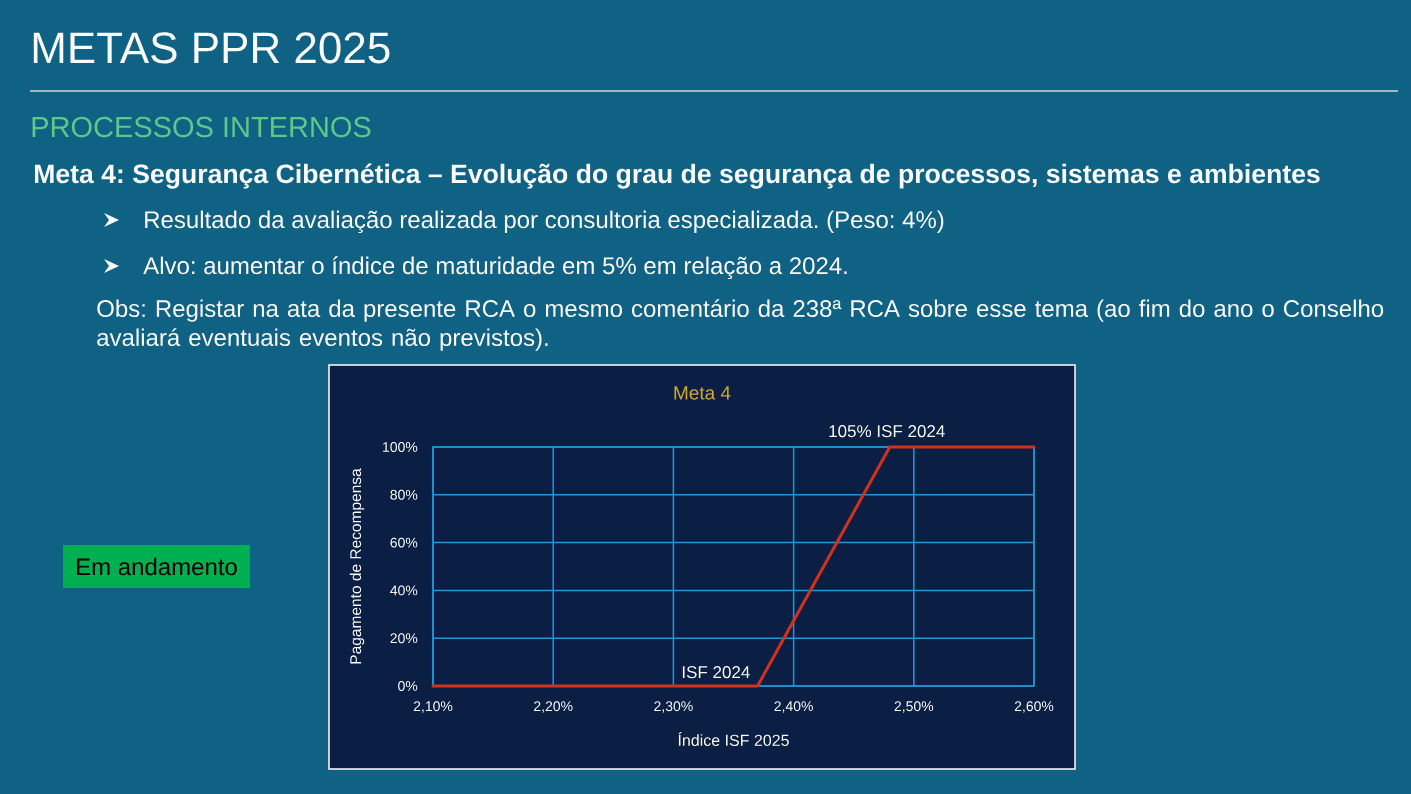  Describe the element at coordinates (157, 566) in the screenshot. I see `text: Em andamento` at that location.